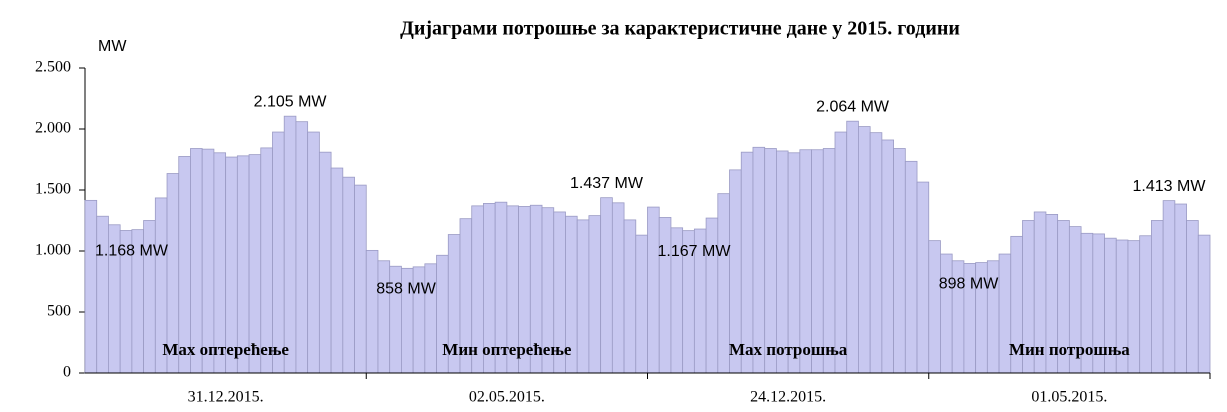 This screenshot has width=1227, height=412. I want to click on group-label: Мин оптерећење, so click(507, 349).